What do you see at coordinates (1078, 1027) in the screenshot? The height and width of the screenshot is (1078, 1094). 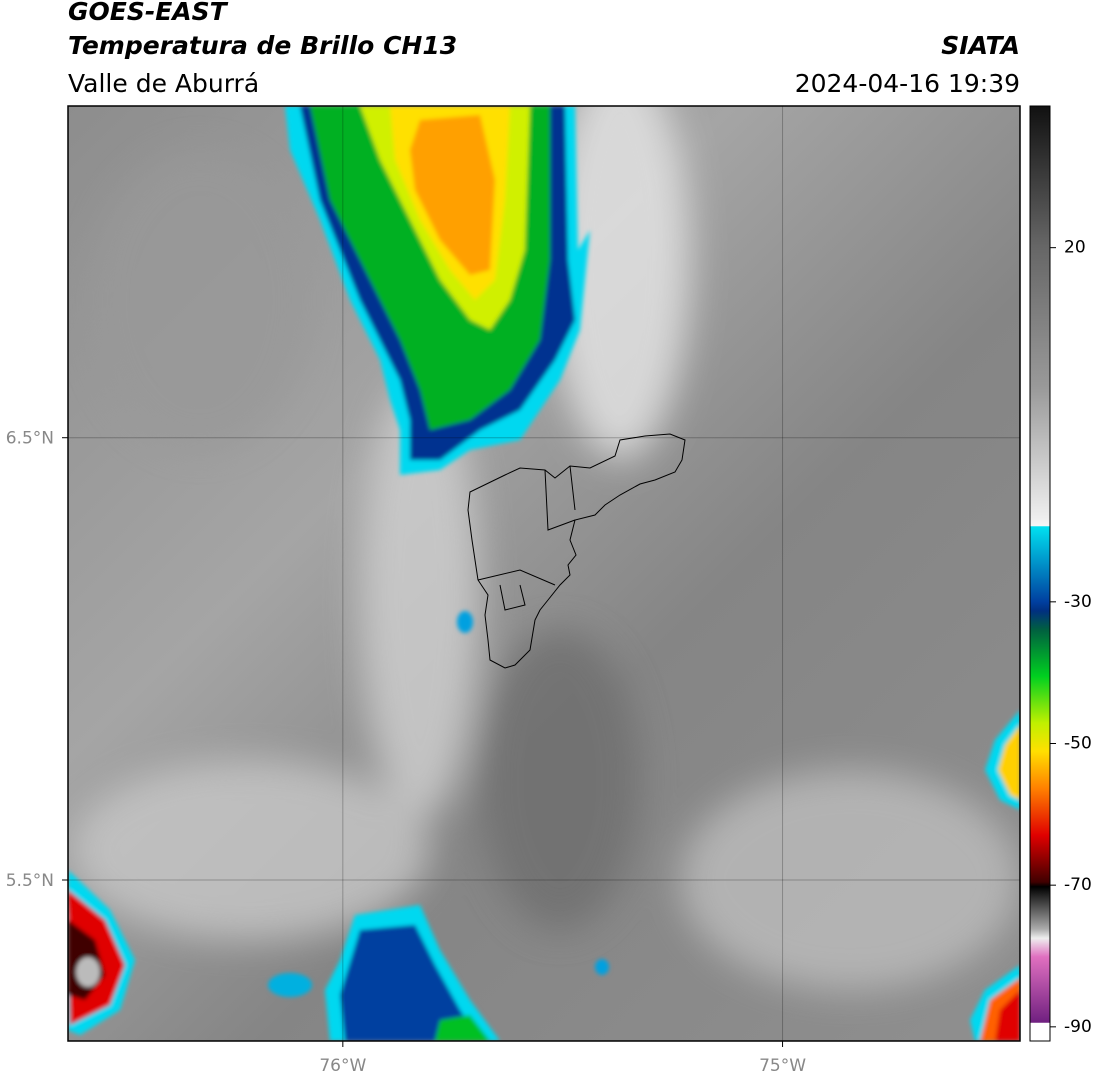 I see `colorbar-tick-label: -90` at bounding box center [1078, 1027].